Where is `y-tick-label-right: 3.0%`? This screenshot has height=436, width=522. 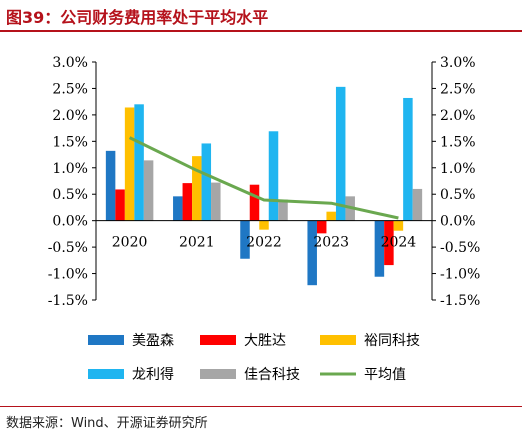 y-tick-label-right: 3.0% is located at coordinates (458, 63).